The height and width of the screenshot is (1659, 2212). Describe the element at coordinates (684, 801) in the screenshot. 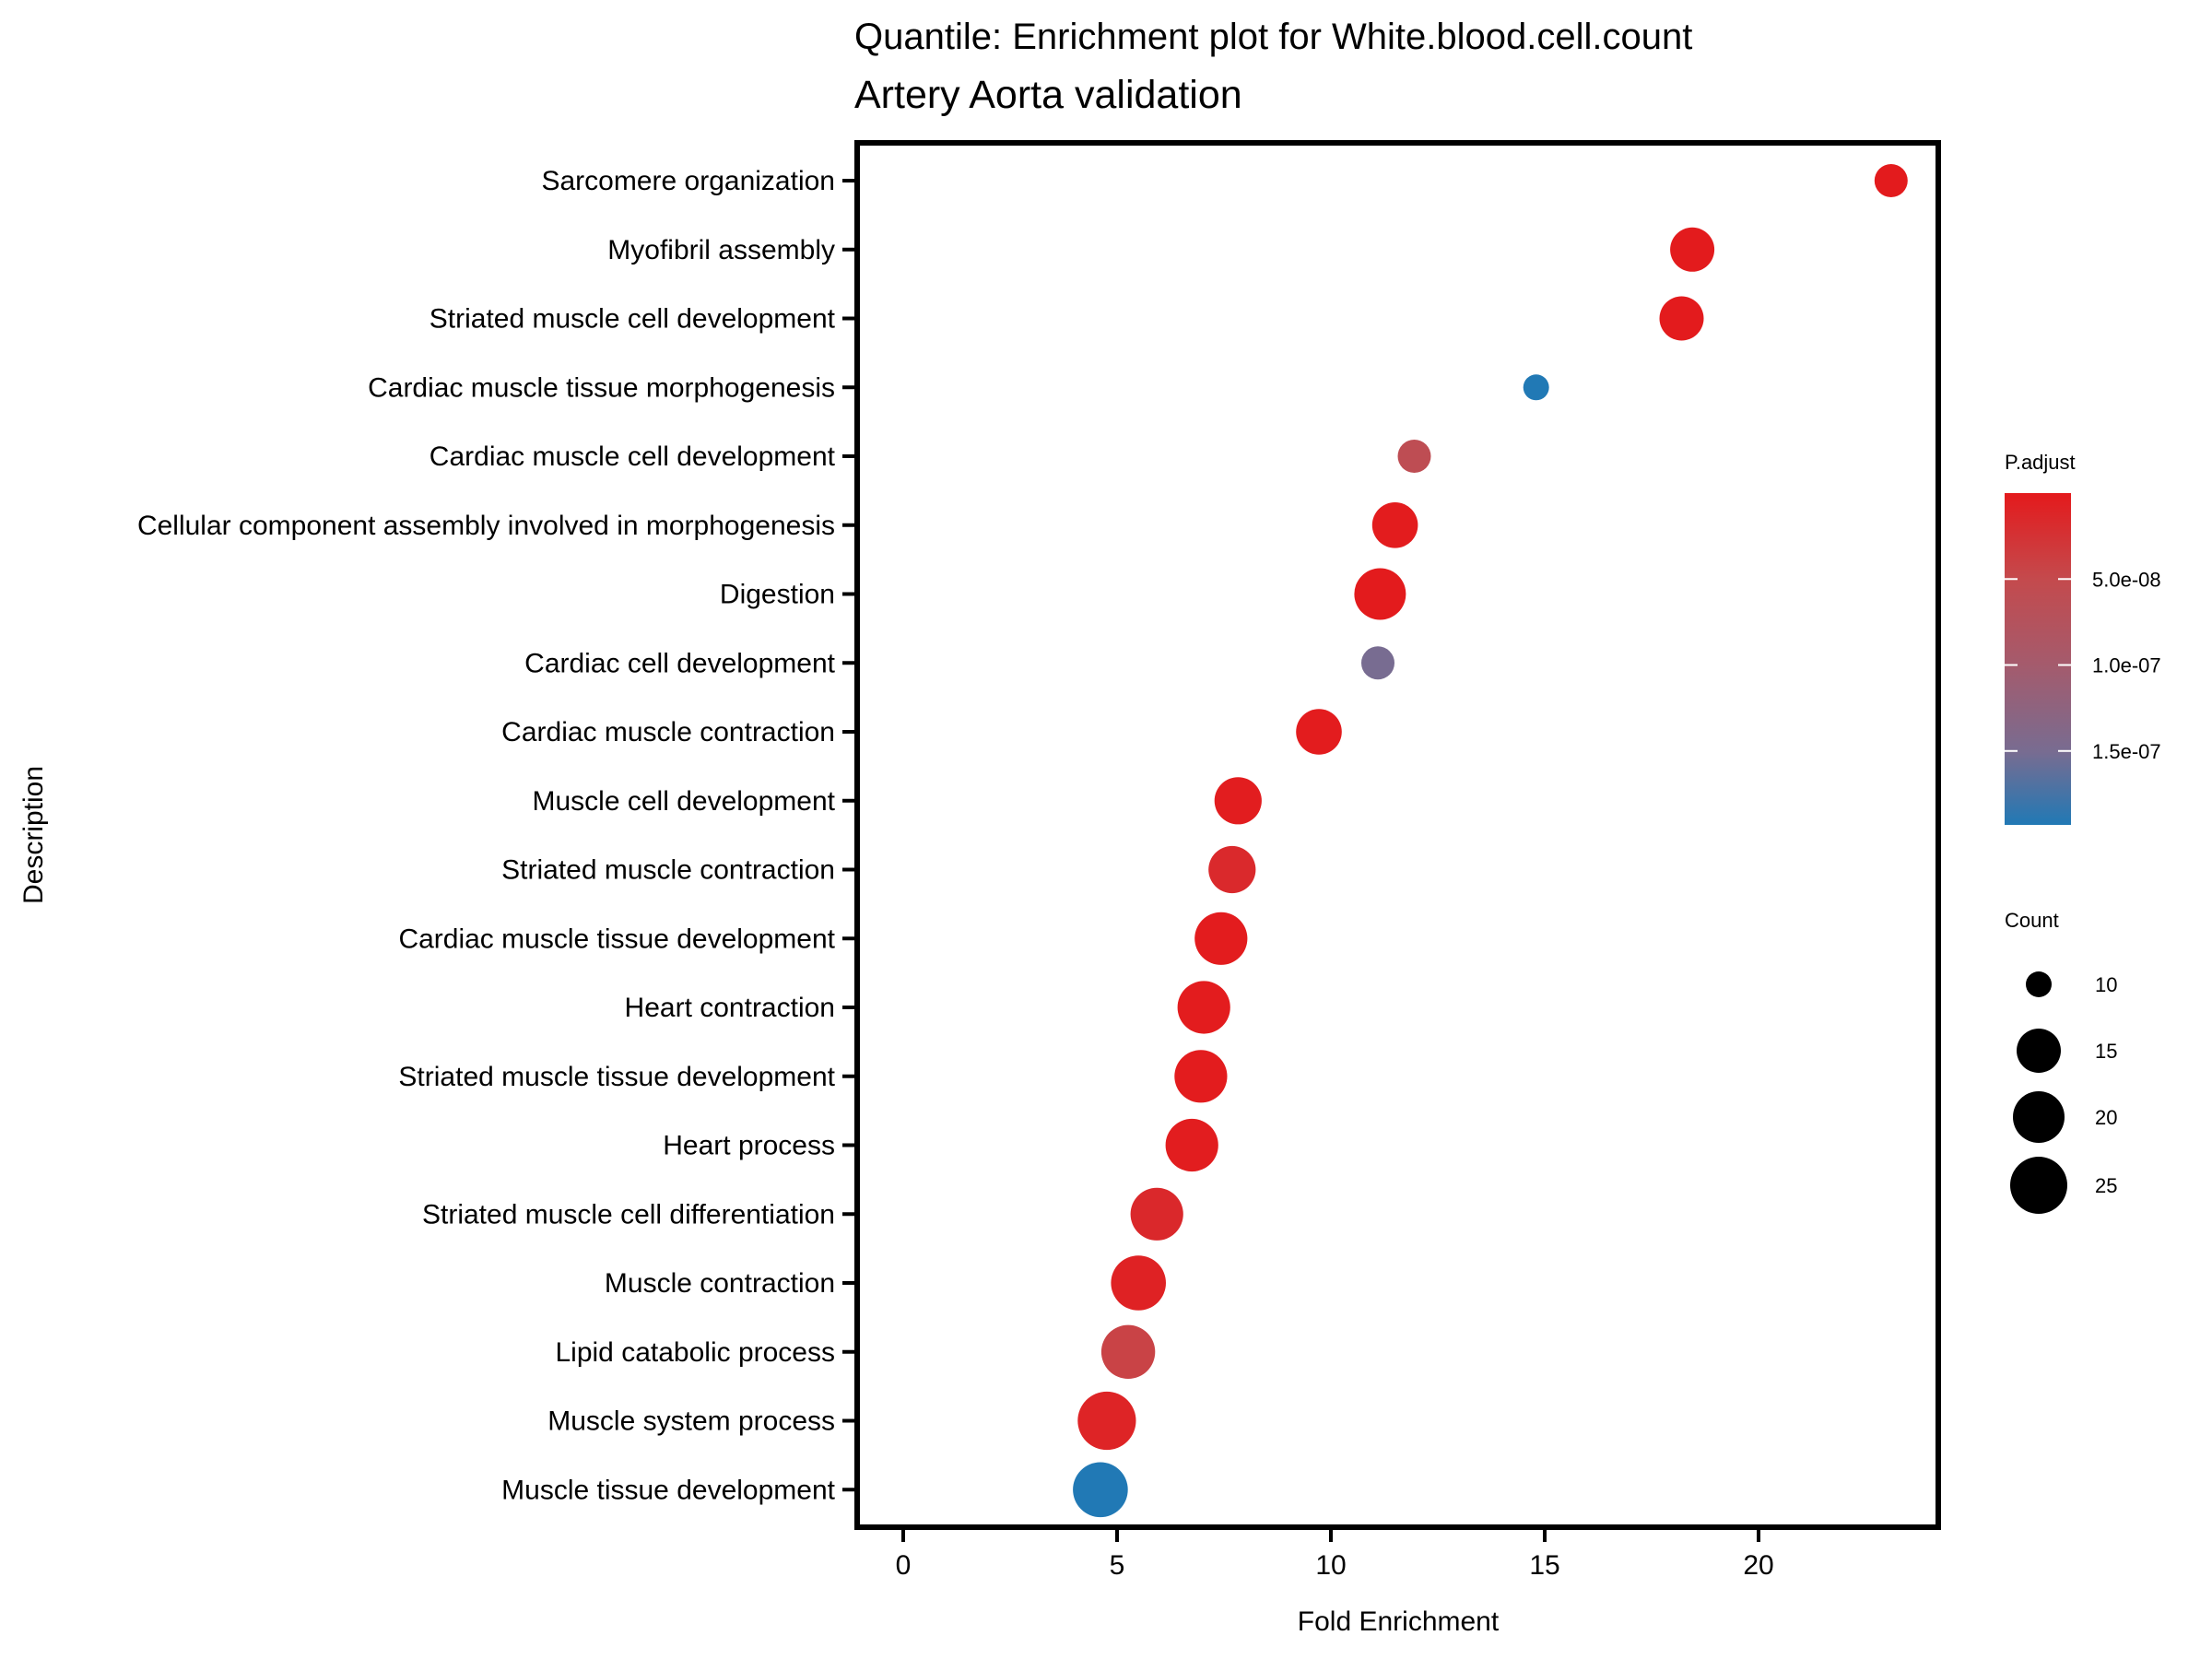

I see `y-tick-label: Muscle cell development` at that location.